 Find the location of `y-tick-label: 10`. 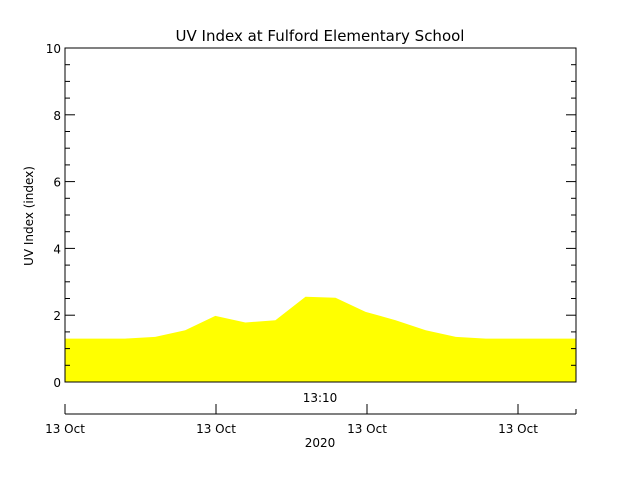

y-tick-label: 10 is located at coordinates (53, 49).